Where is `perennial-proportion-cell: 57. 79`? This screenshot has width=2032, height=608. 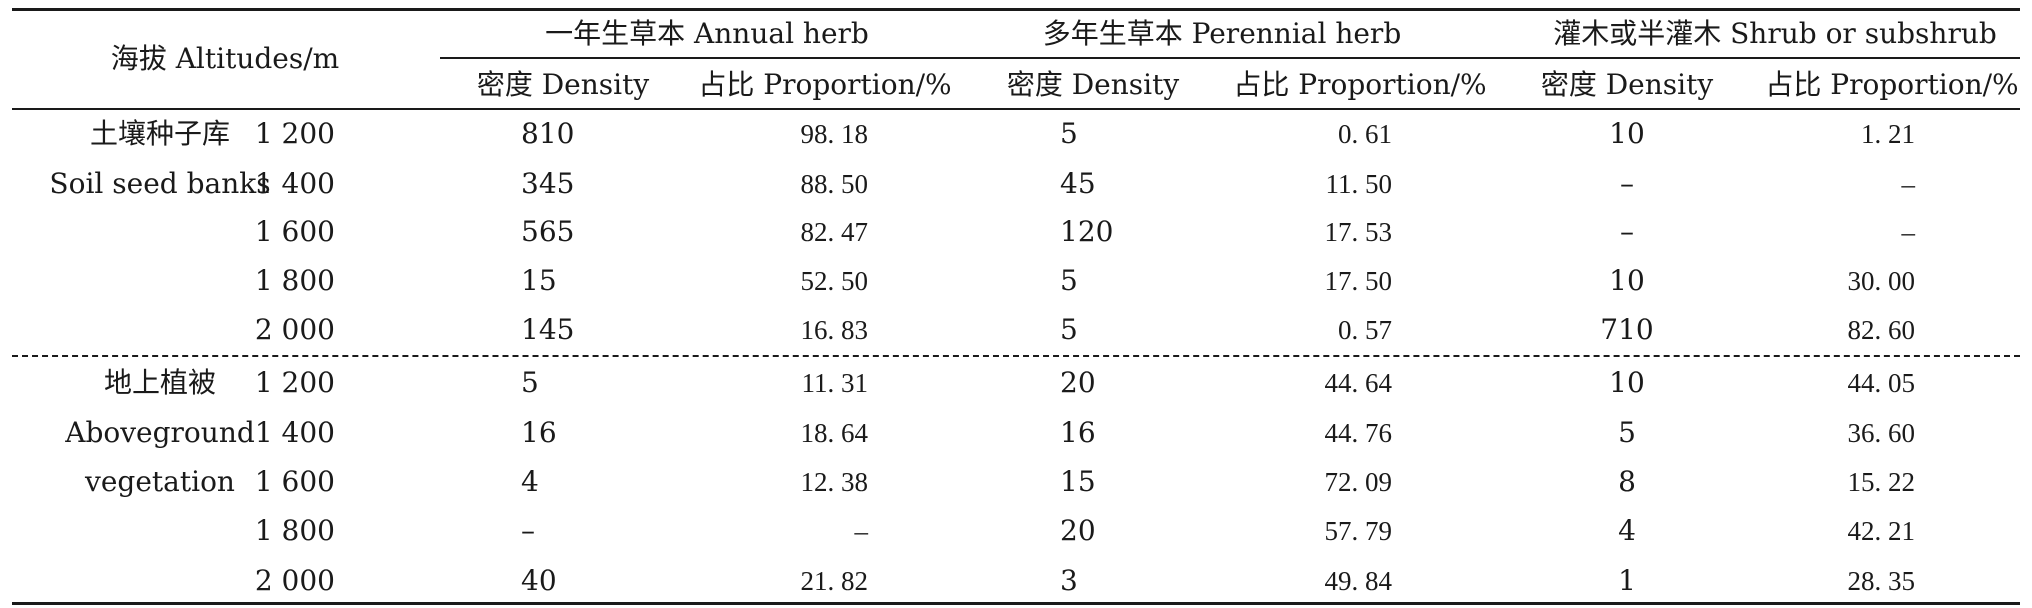 perennial-proportion-cell: 57. 79 is located at coordinates (1358, 531).